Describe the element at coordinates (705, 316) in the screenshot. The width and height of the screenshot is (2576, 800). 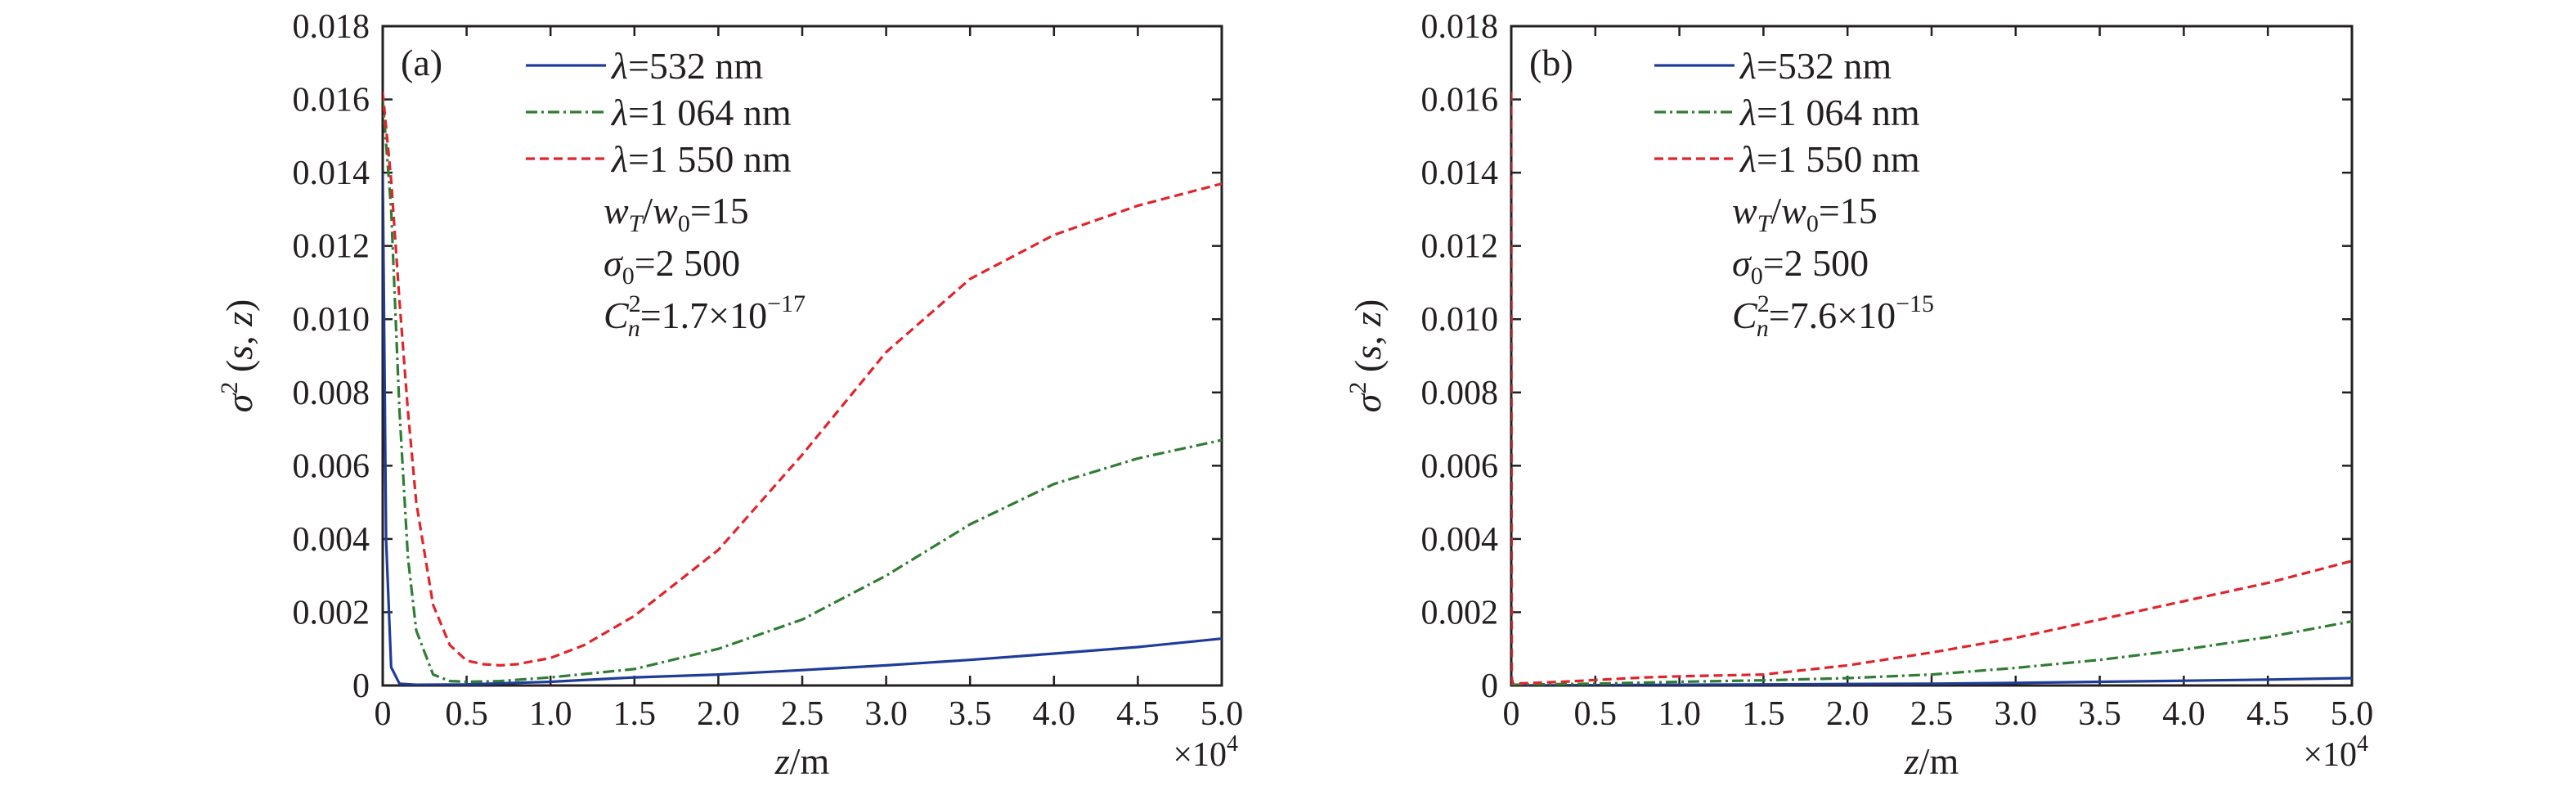
I see `param-annotation: C2 n=1.7×10−17` at that location.